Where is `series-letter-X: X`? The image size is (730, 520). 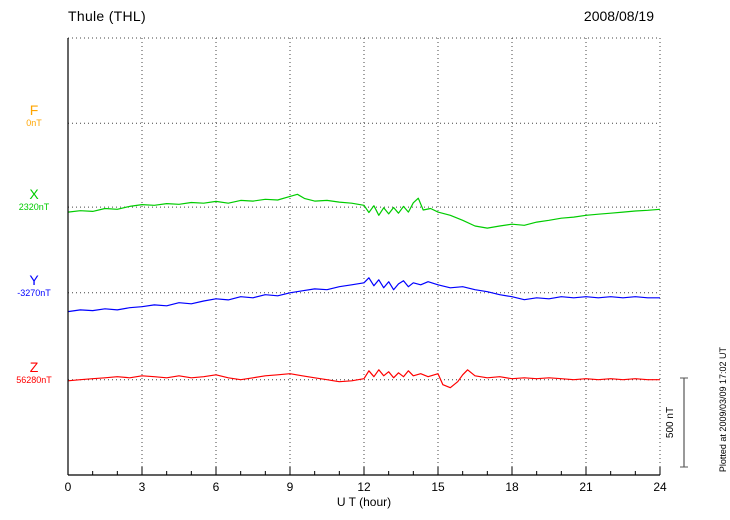
series-letter-X: X is located at coordinates (34, 194).